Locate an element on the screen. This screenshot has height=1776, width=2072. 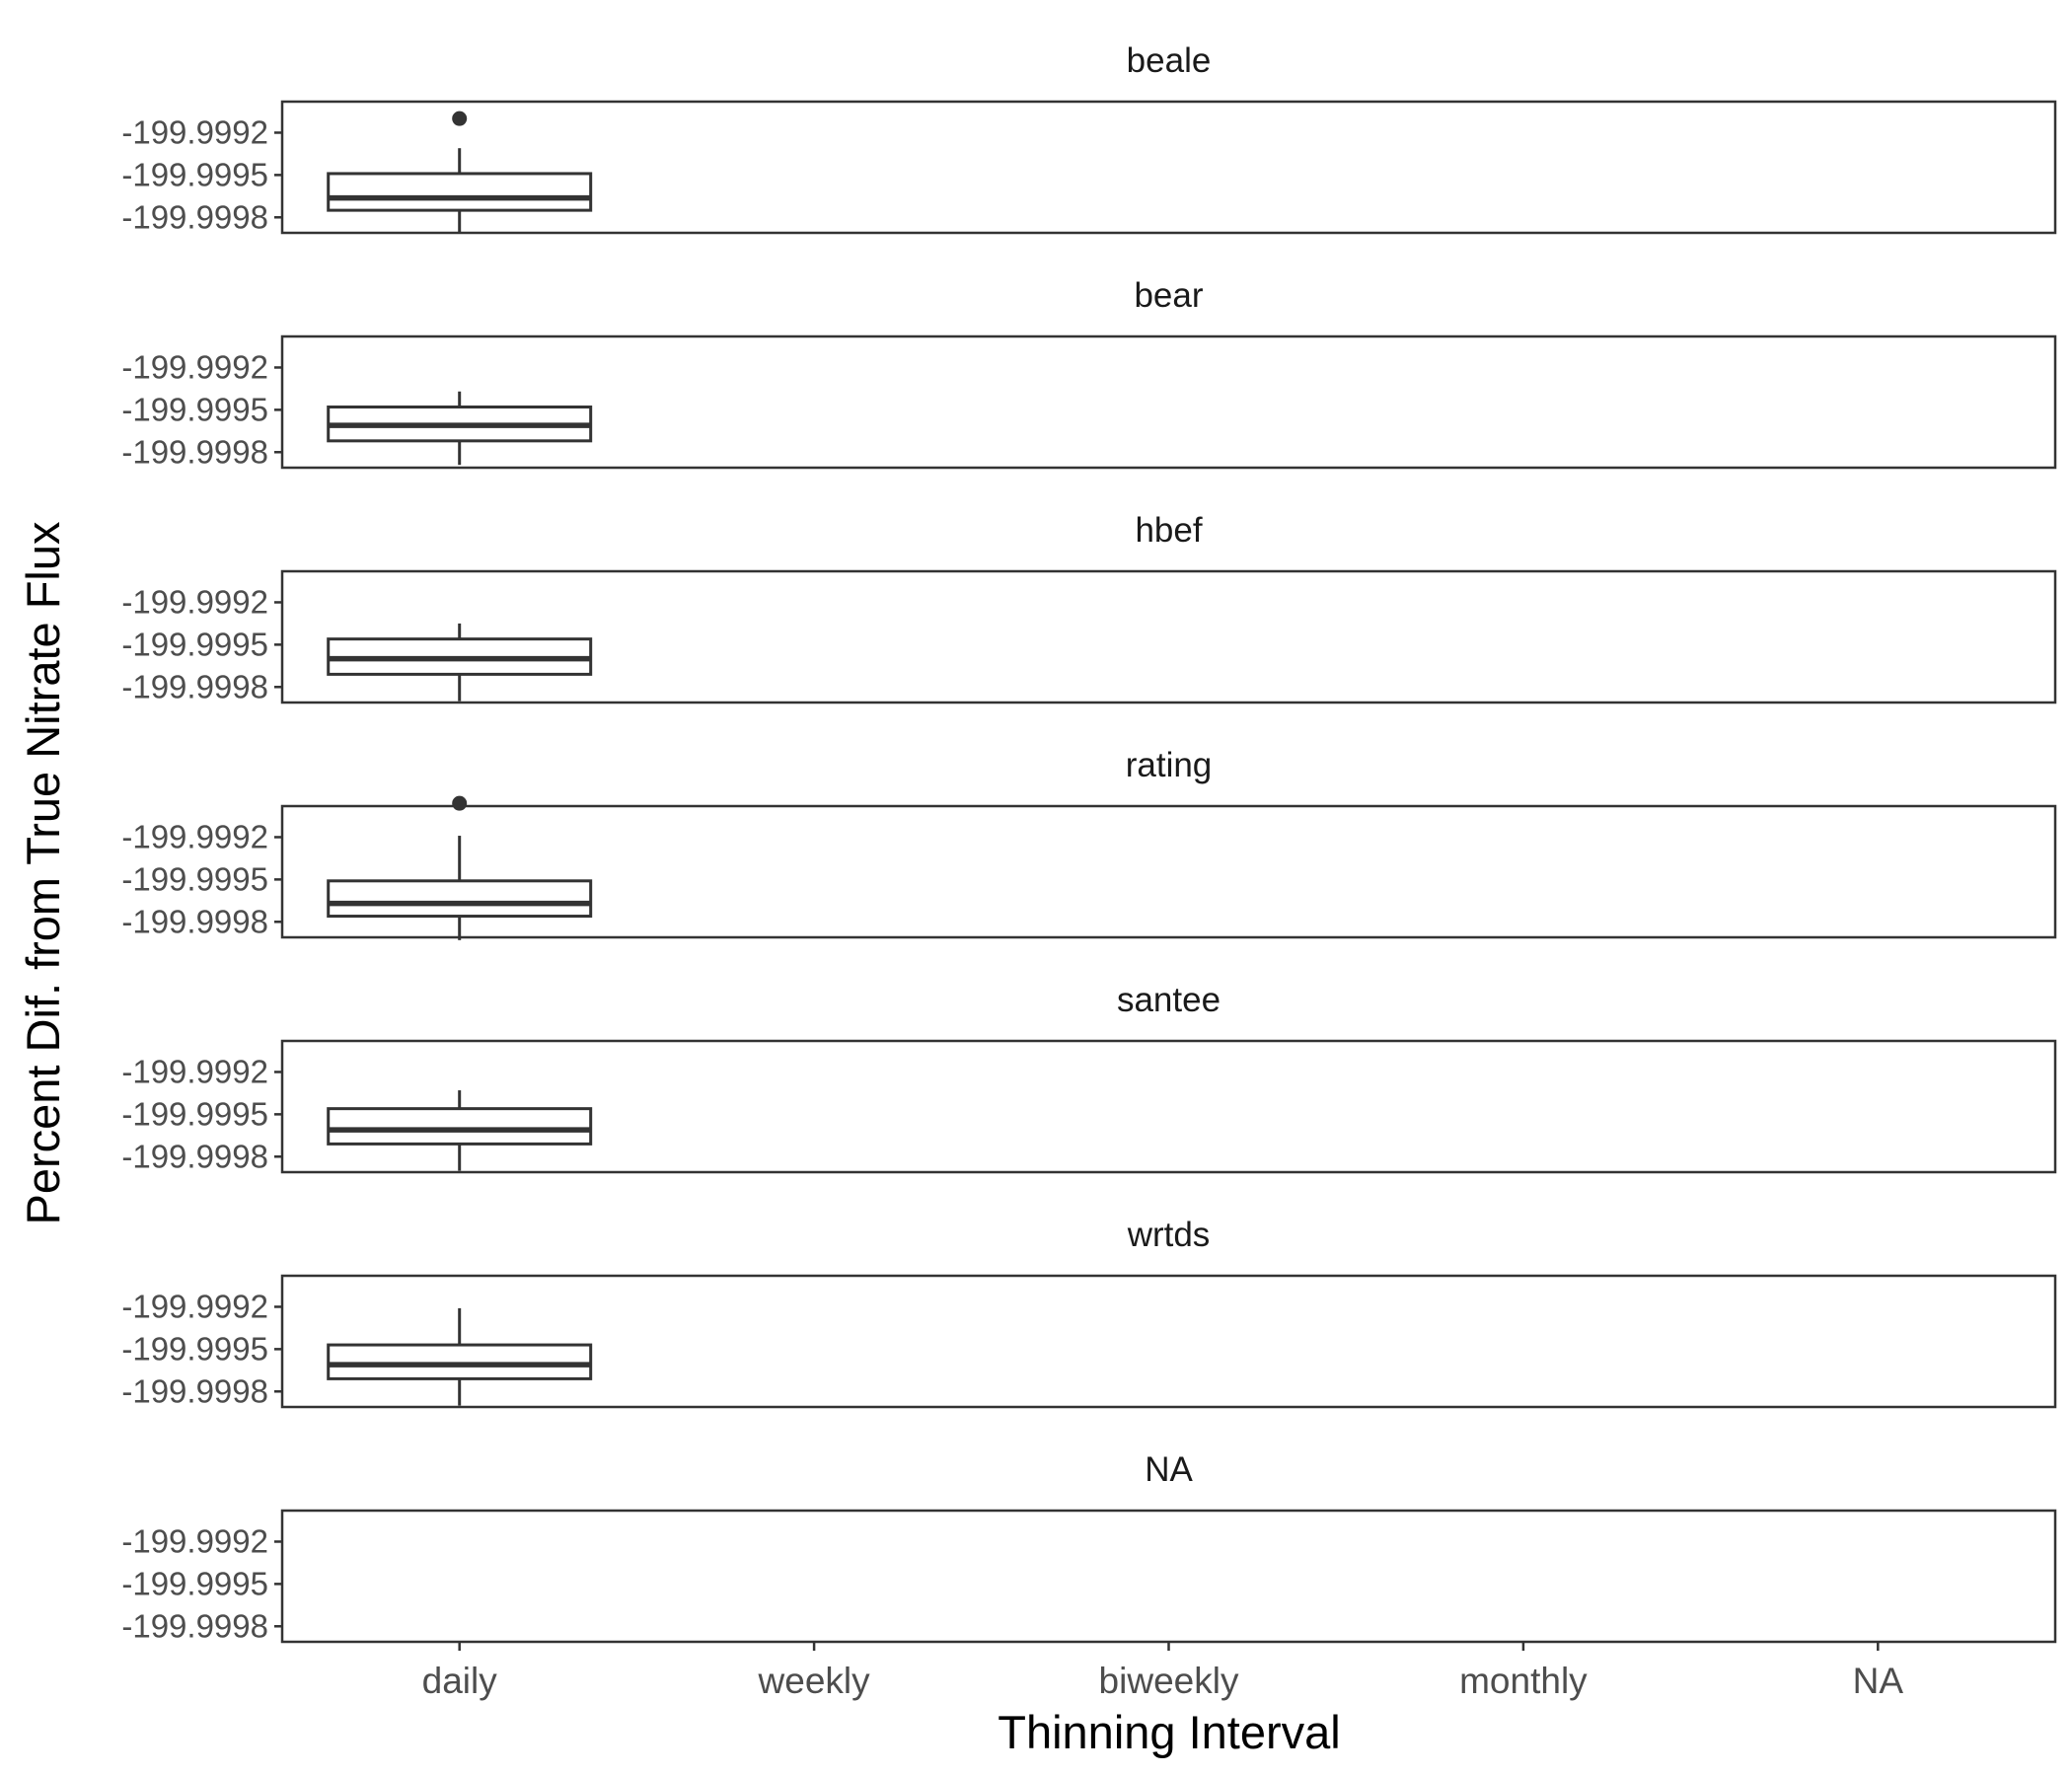
facet-panel-rating: rating -199.9992 -199.9995 -199.9998 is located at coordinates (1089, 843).